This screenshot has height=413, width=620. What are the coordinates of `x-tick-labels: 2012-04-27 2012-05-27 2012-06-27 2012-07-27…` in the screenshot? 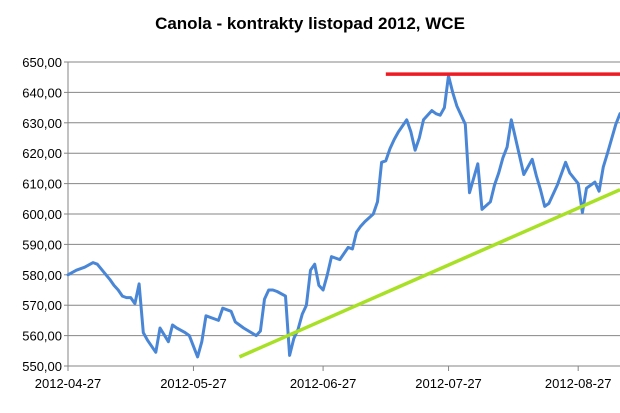 It's located at (323, 383).